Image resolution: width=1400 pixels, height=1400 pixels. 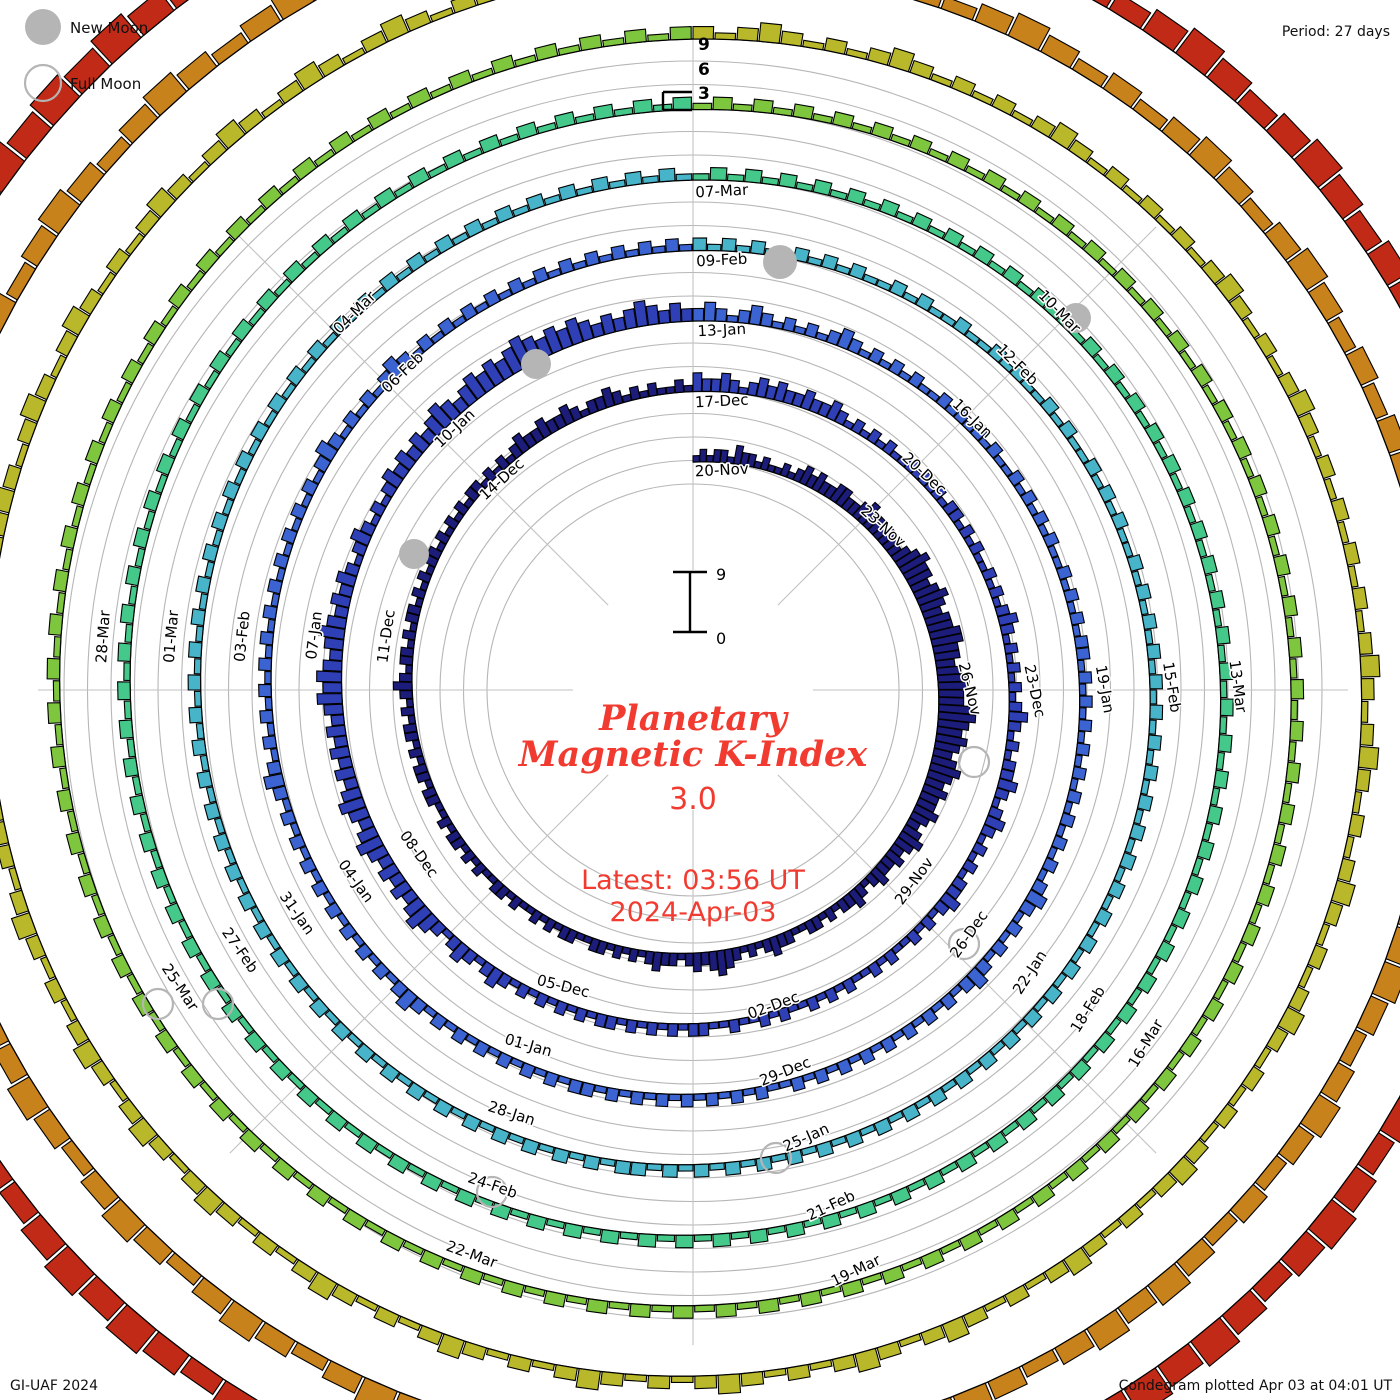 What do you see at coordinates (1035, 691) in the screenshot?
I see `date-tick-label: 23-Dec` at bounding box center [1035, 691].